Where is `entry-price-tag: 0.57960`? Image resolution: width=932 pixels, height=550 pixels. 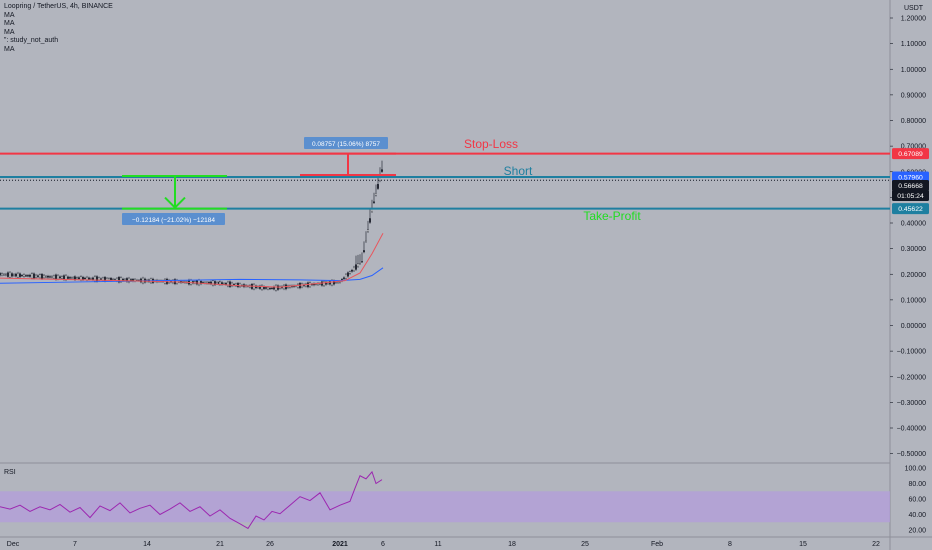 entry-price-tag: 0.57960 is located at coordinates (910, 177).